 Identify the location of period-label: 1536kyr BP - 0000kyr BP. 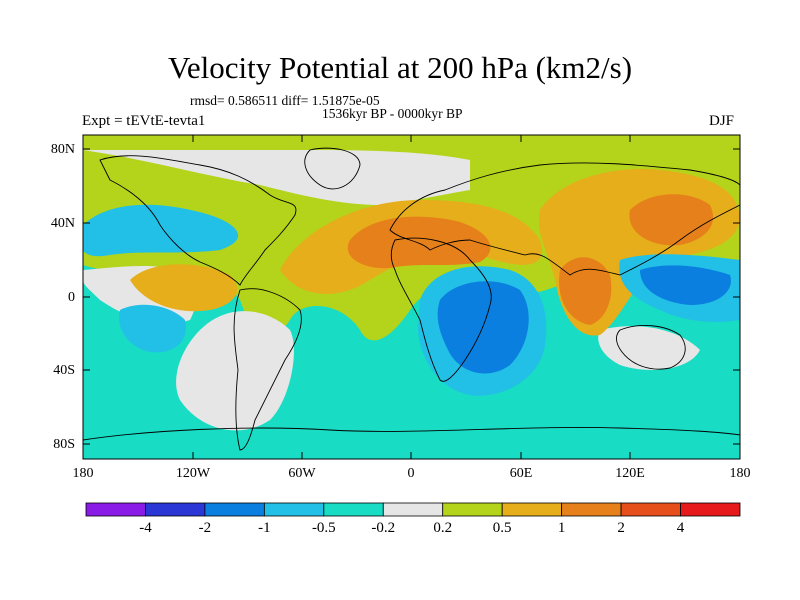
(392, 113).